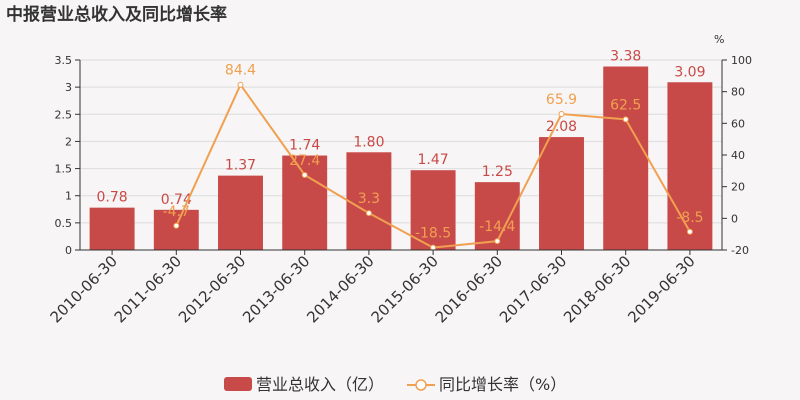 The width and height of the screenshot is (800, 400). Describe the element at coordinates (561, 127) in the screenshot. I see `bar-value-label: 2.08` at that location.